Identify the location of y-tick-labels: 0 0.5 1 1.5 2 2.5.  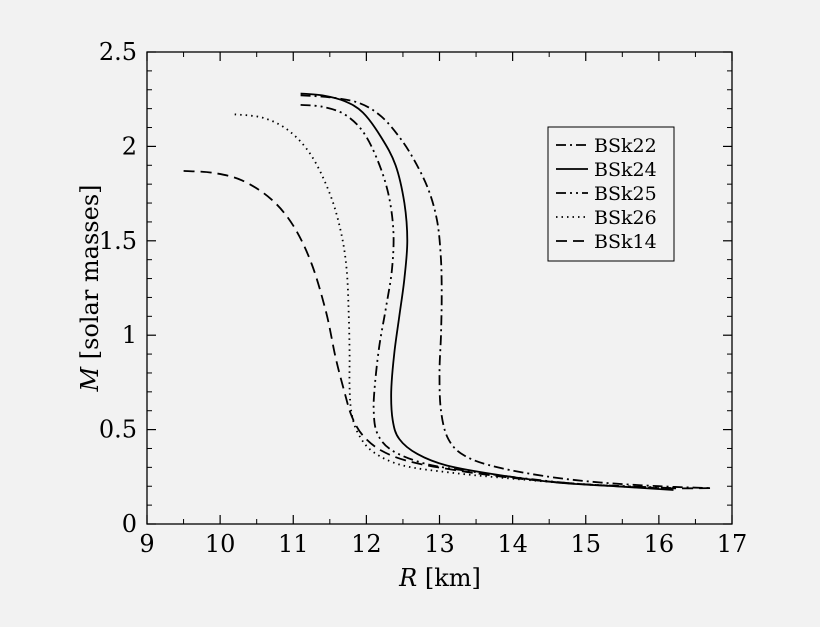
(118, 288).